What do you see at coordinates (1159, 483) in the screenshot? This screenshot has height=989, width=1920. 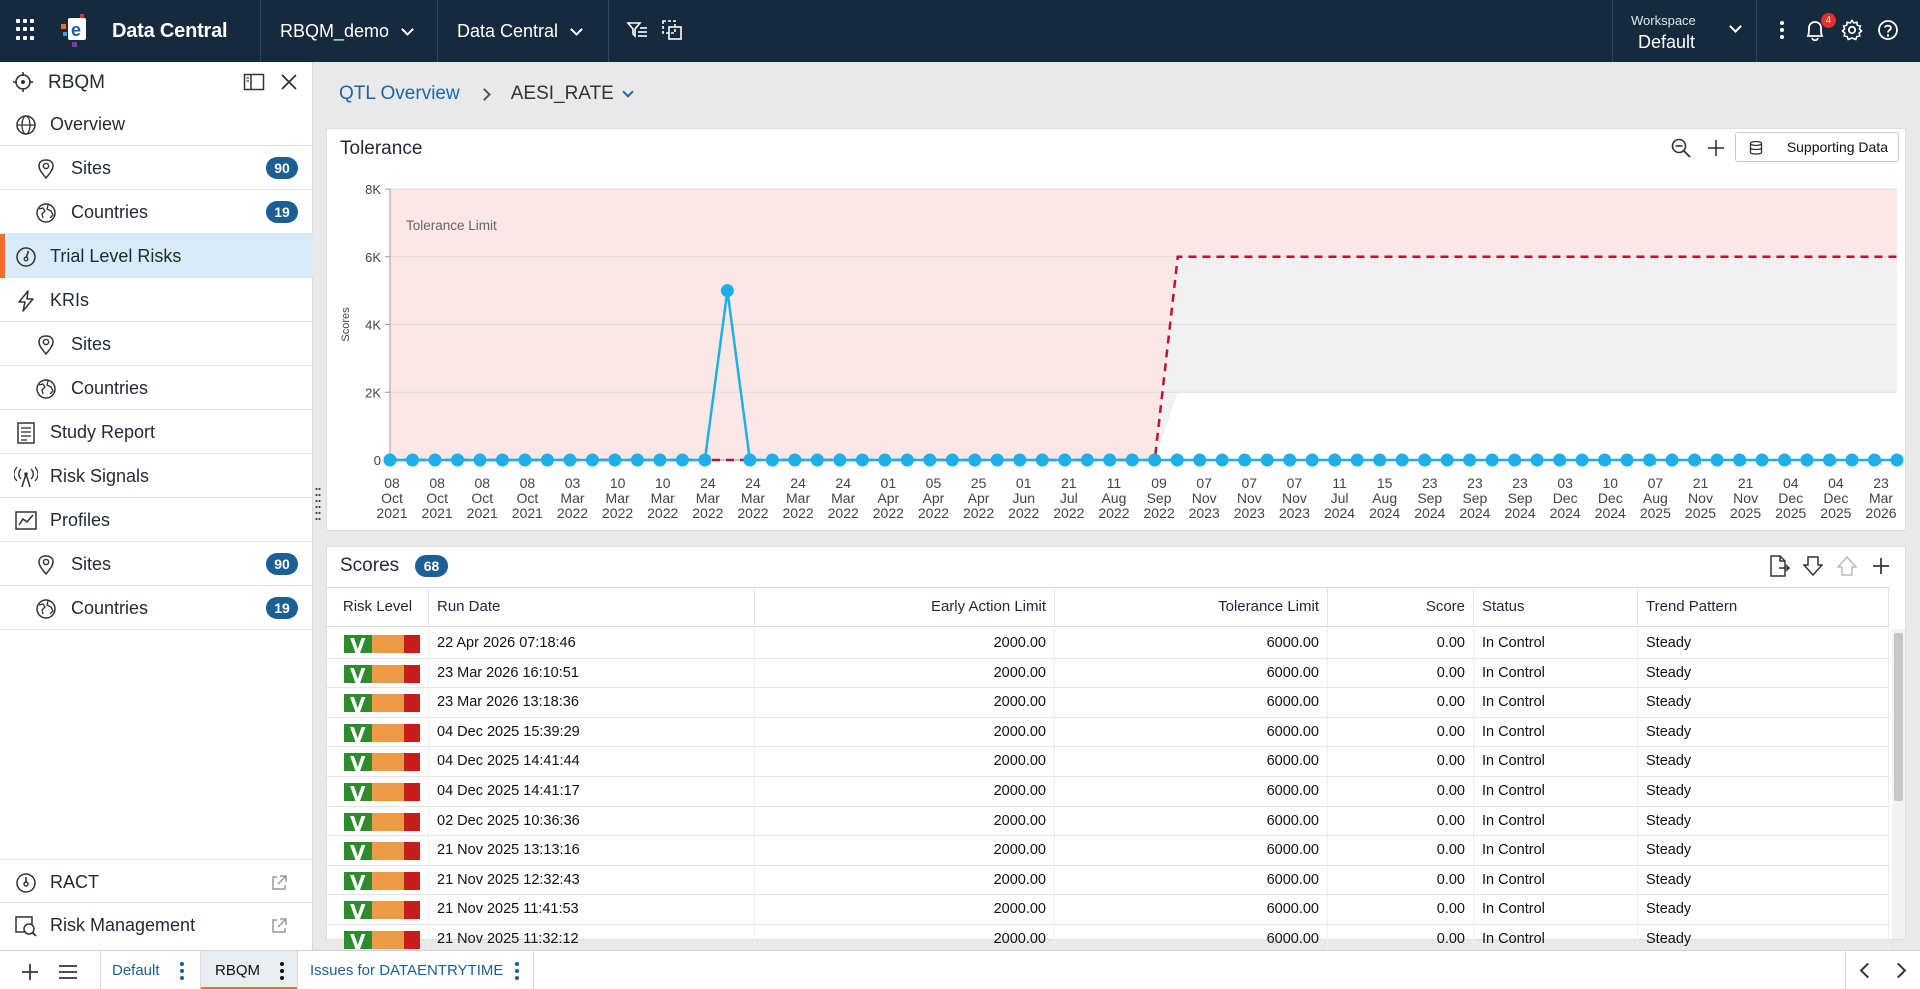 I see `x-tick-label: 09` at bounding box center [1159, 483].